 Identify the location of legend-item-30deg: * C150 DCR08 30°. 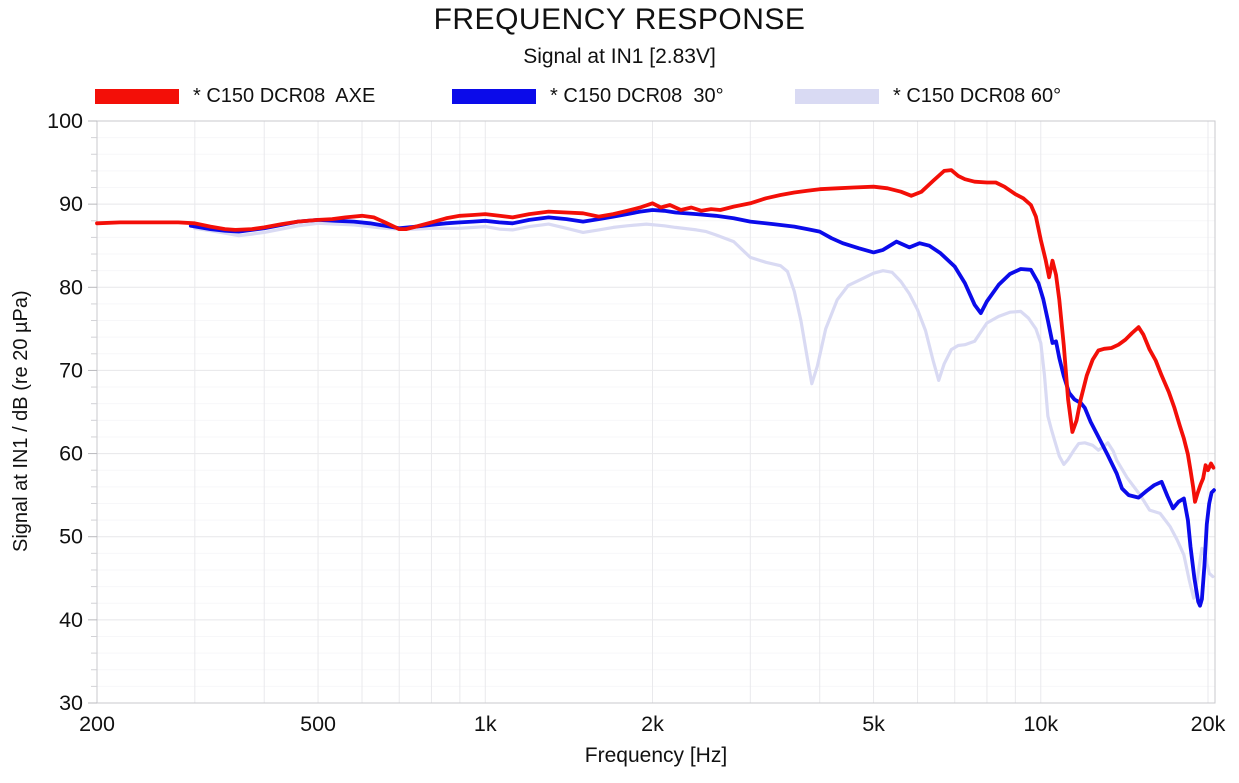
(588, 96).